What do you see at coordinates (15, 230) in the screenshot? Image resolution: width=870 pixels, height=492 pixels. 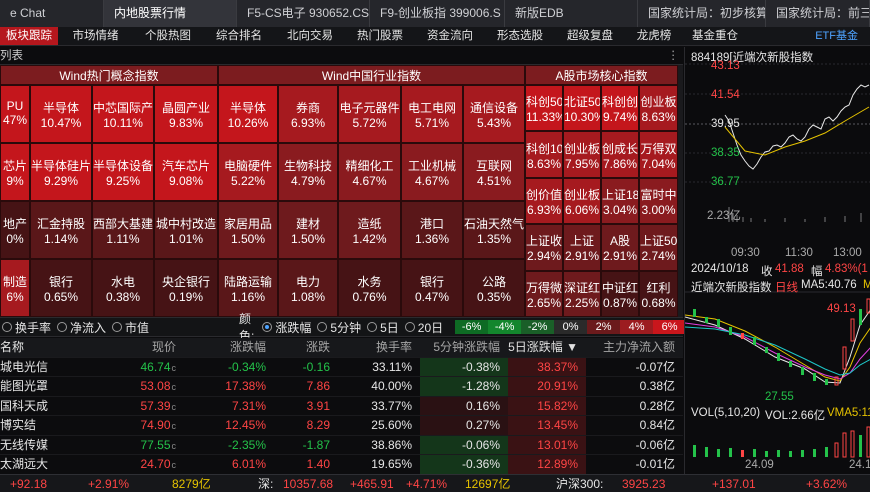 I see `heatmap-cell: 地产 0%` at bounding box center [15, 230].